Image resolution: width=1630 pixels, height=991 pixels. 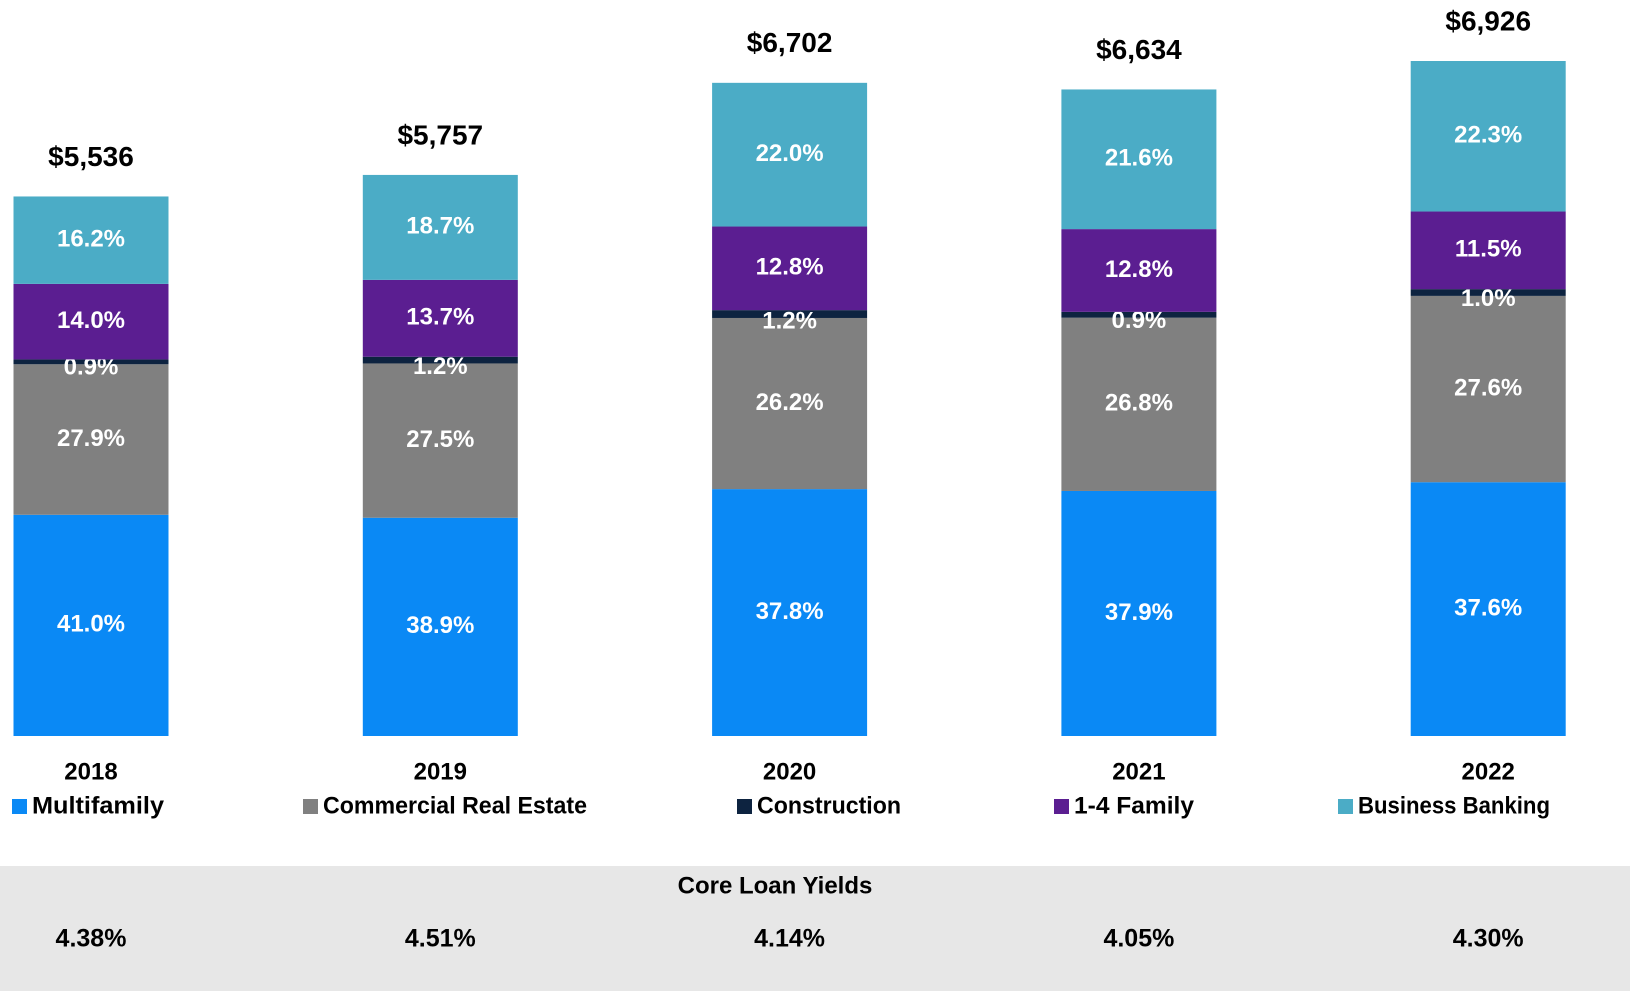 I want to click on segment-label: 21.6%, so click(x=1139, y=158).